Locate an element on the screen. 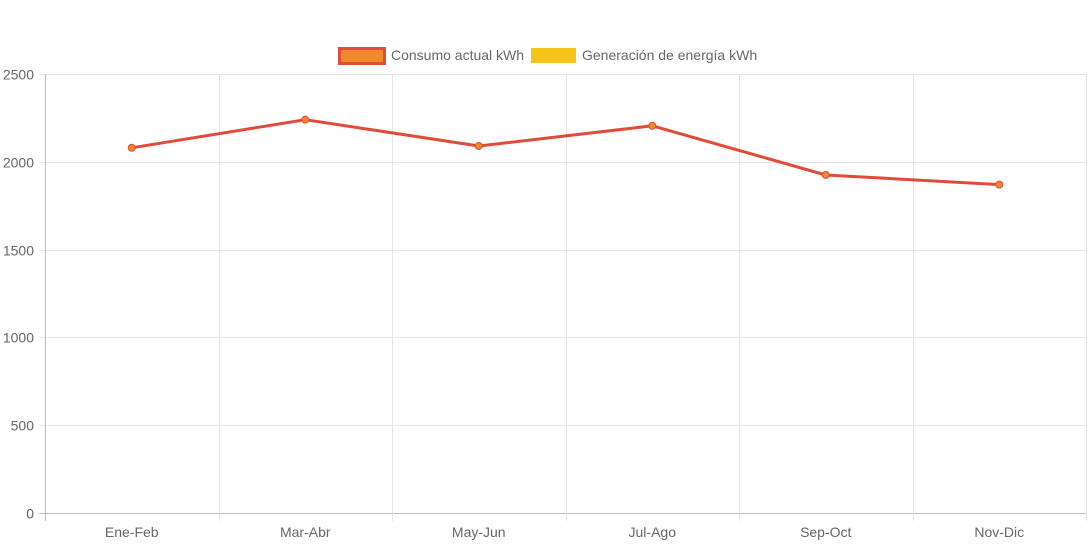 The width and height of the screenshot is (1092, 545). x-tick-label: Sep-Oct is located at coordinates (825, 532).